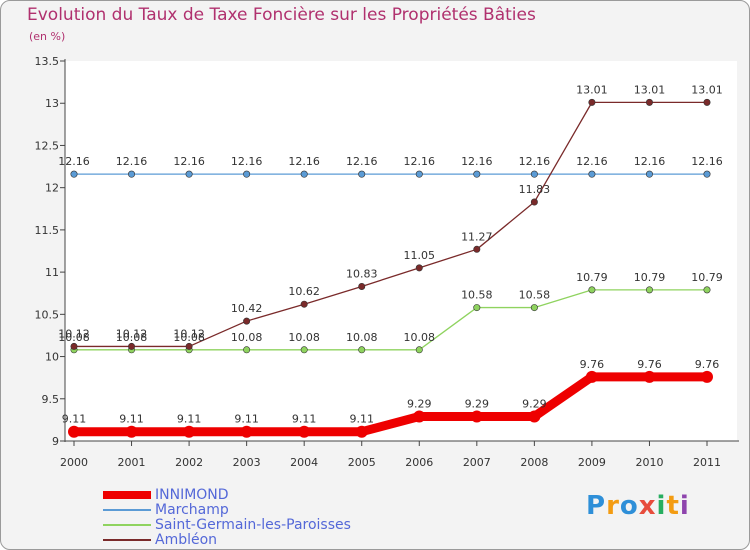 Image resolution: width=750 pixels, height=550 pixels. I want to click on y-tick-label: 10.5, so click(47, 314).